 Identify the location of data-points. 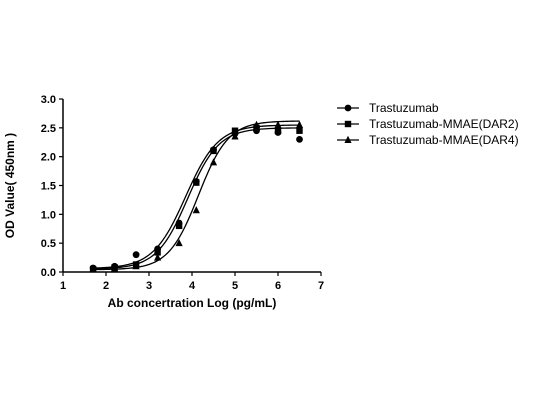
(196, 196).